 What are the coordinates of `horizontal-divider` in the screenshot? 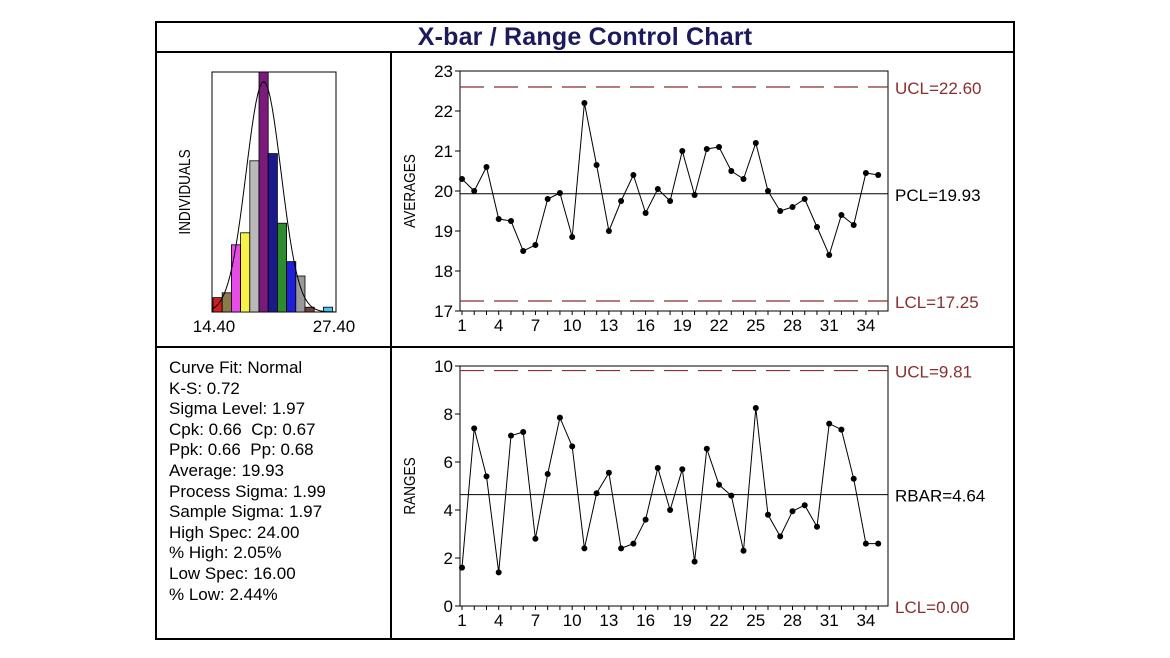 It's located at (585, 347).